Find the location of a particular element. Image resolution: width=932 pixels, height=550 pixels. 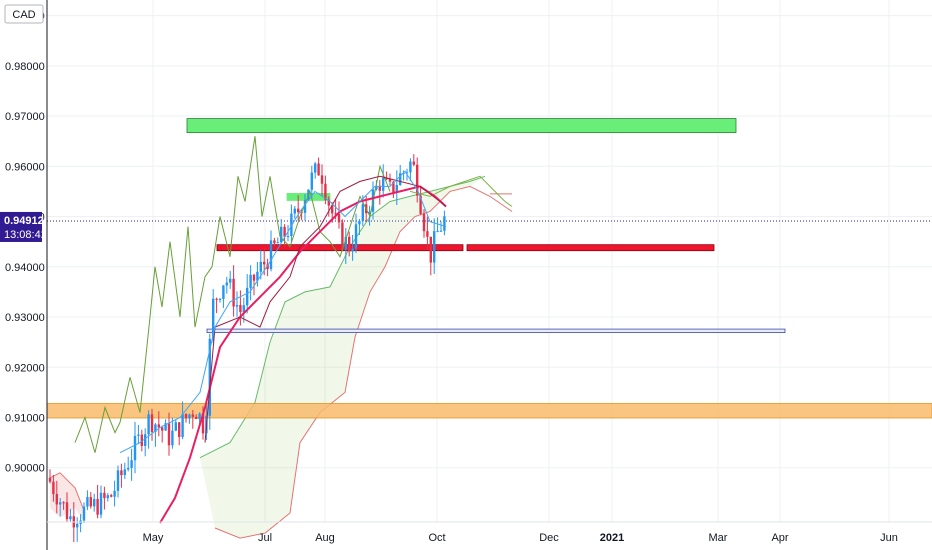

red-support-zone-left is located at coordinates (340, 248).